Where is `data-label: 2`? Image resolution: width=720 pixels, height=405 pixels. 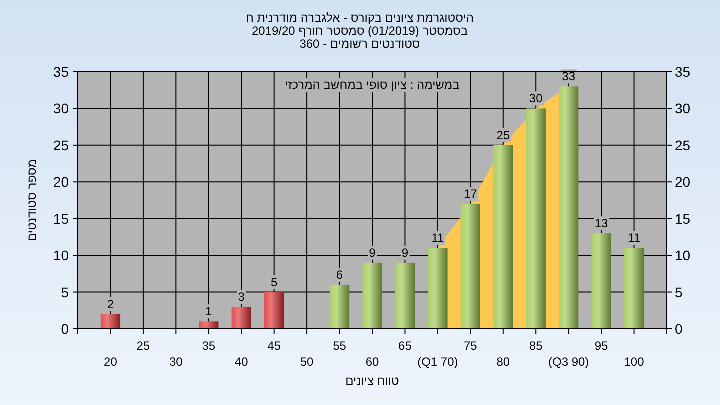 data-label: 2 is located at coordinates (110, 304).